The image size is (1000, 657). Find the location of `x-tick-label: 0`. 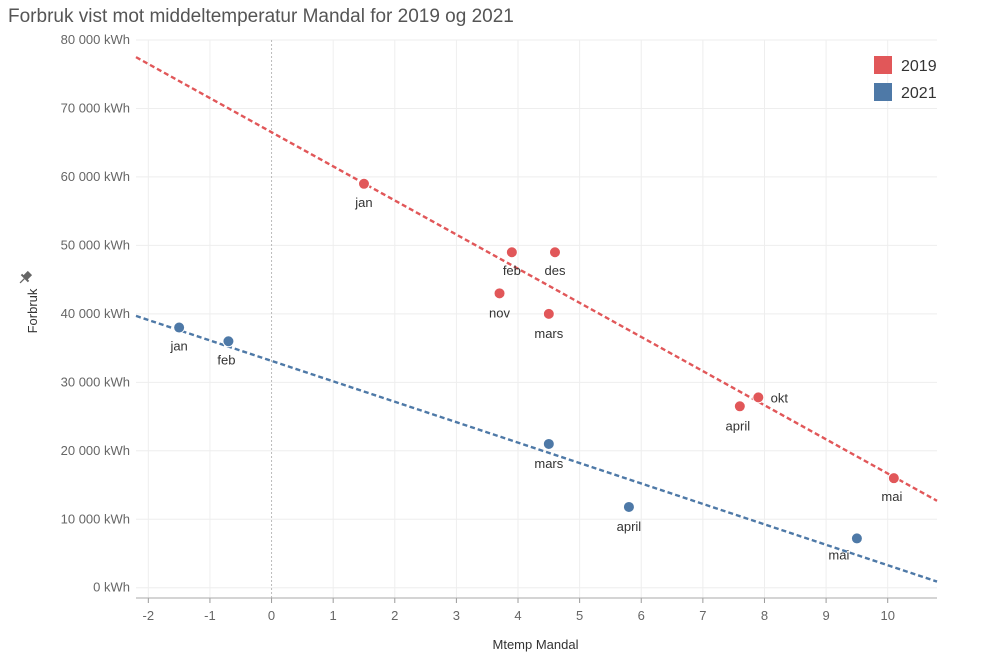

x-tick-label: 0 is located at coordinates (271, 615).